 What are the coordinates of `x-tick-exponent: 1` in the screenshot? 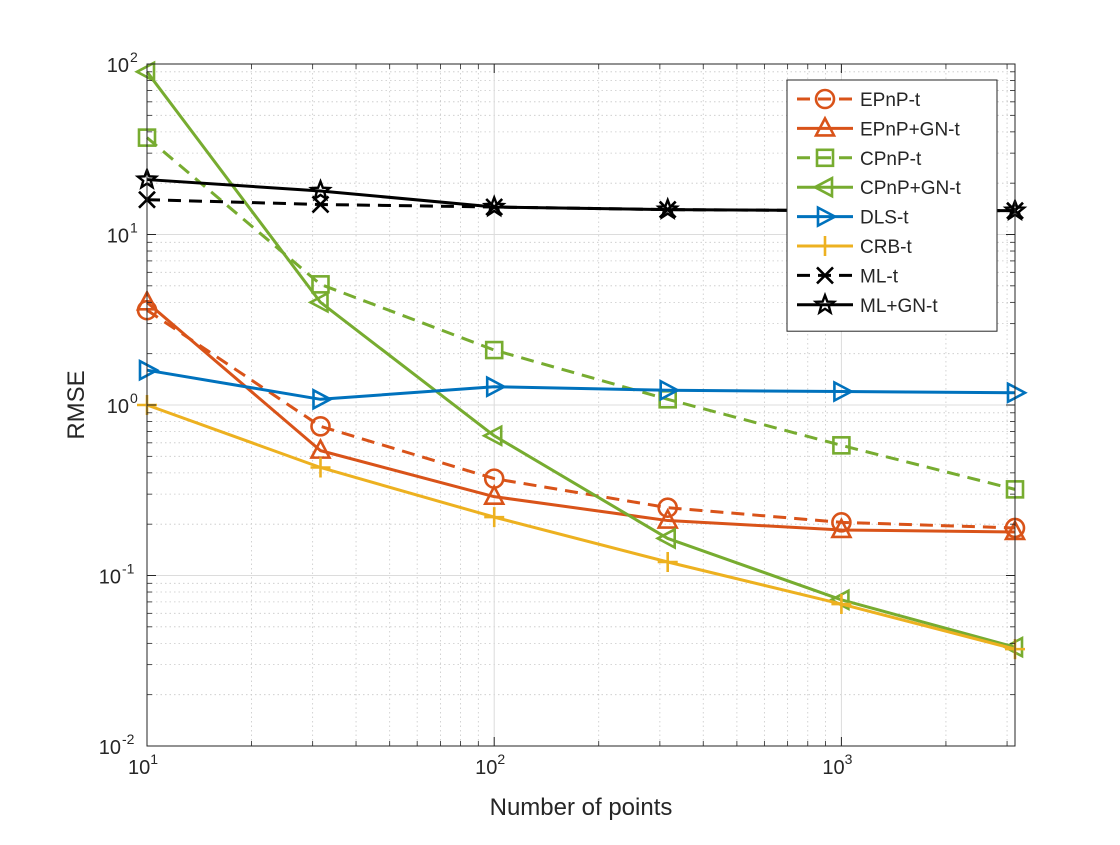 It's located at (154, 759).